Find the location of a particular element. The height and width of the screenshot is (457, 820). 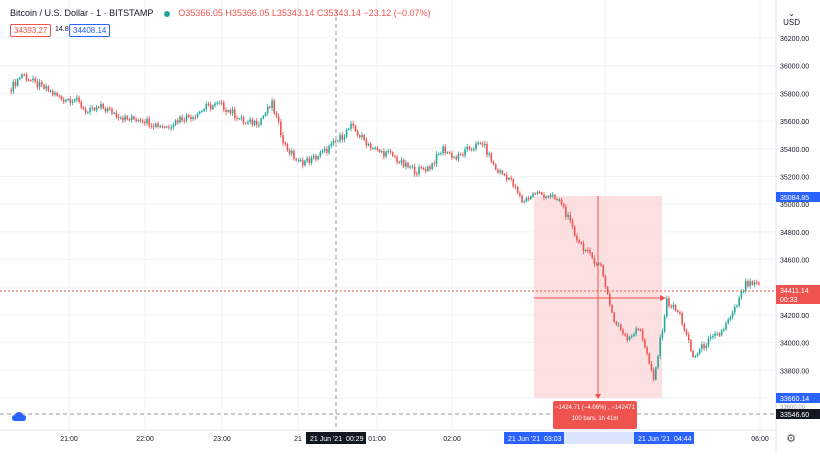

price-tick-label: 34000.00 is located at coordinates (794, 344).